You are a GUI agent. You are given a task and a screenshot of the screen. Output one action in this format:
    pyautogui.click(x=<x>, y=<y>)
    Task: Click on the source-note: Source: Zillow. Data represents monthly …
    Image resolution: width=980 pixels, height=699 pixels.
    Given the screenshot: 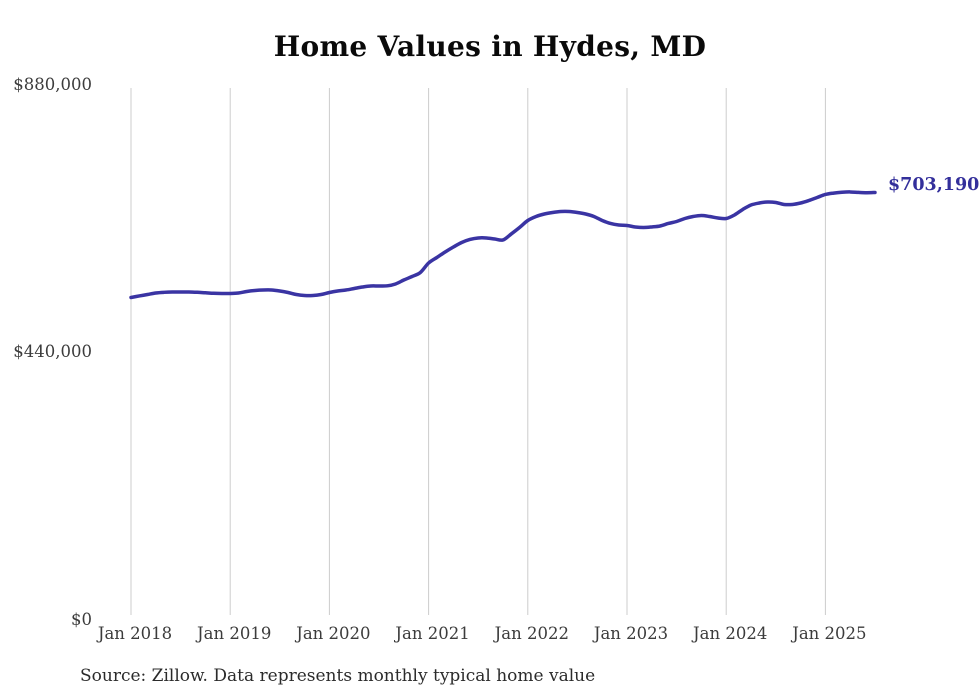 What is the action you would take?
    pyautogui.click(x=338, y=676)
    